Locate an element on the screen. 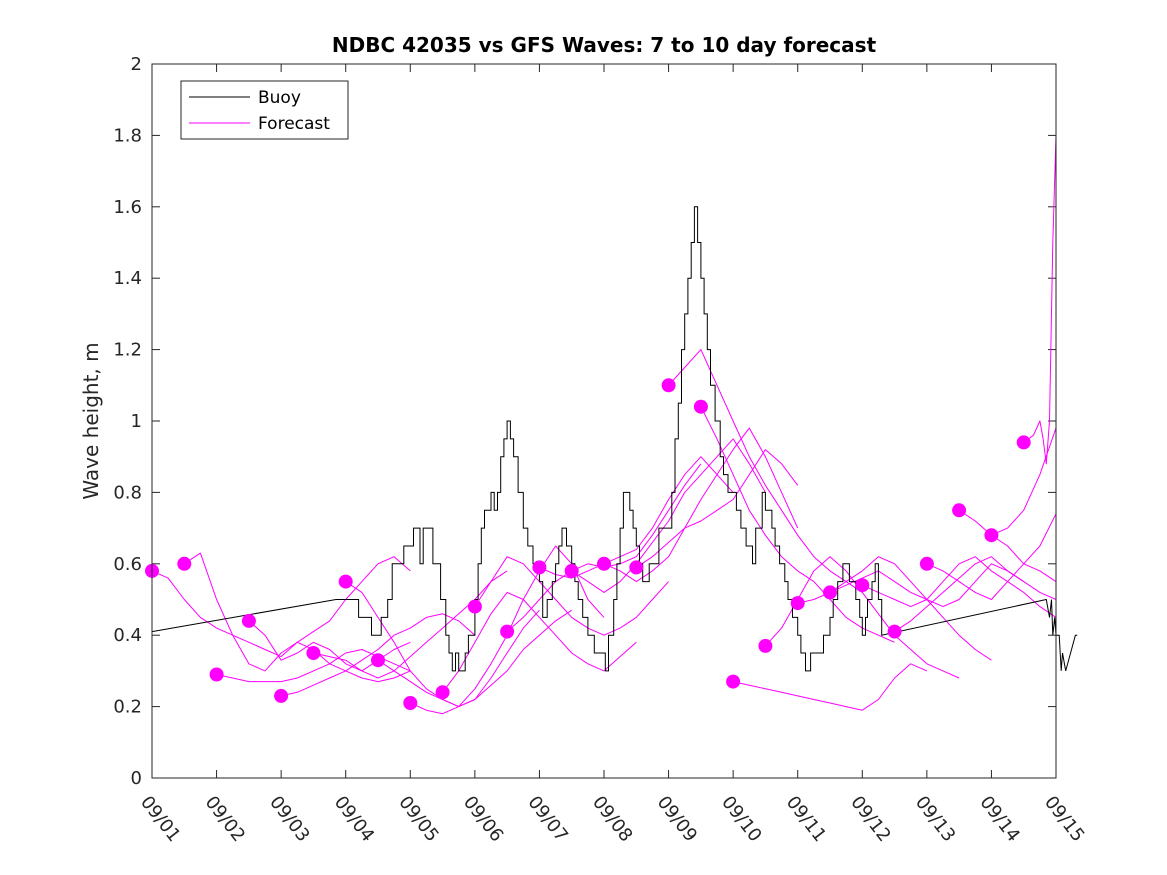 The image size is (1167, 875). legend-forecast-label: Forecast is located at coordinates (294, 124).